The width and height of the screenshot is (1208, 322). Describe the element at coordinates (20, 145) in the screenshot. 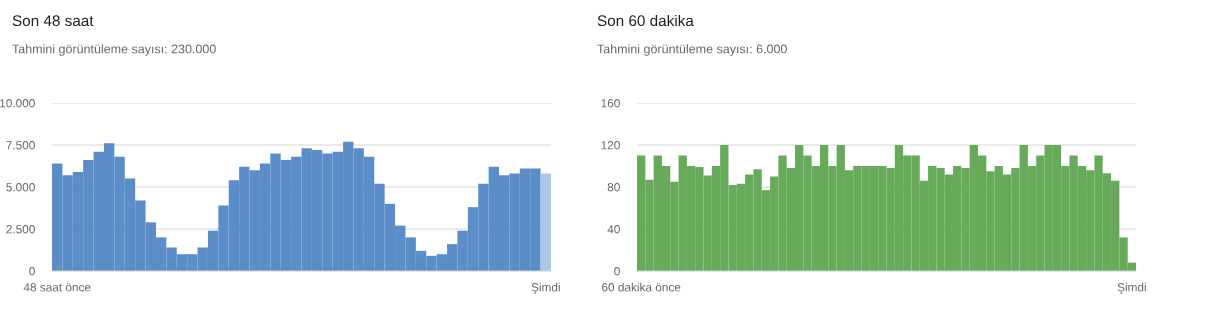

I see `y-tick-label: 7.500` at that location.